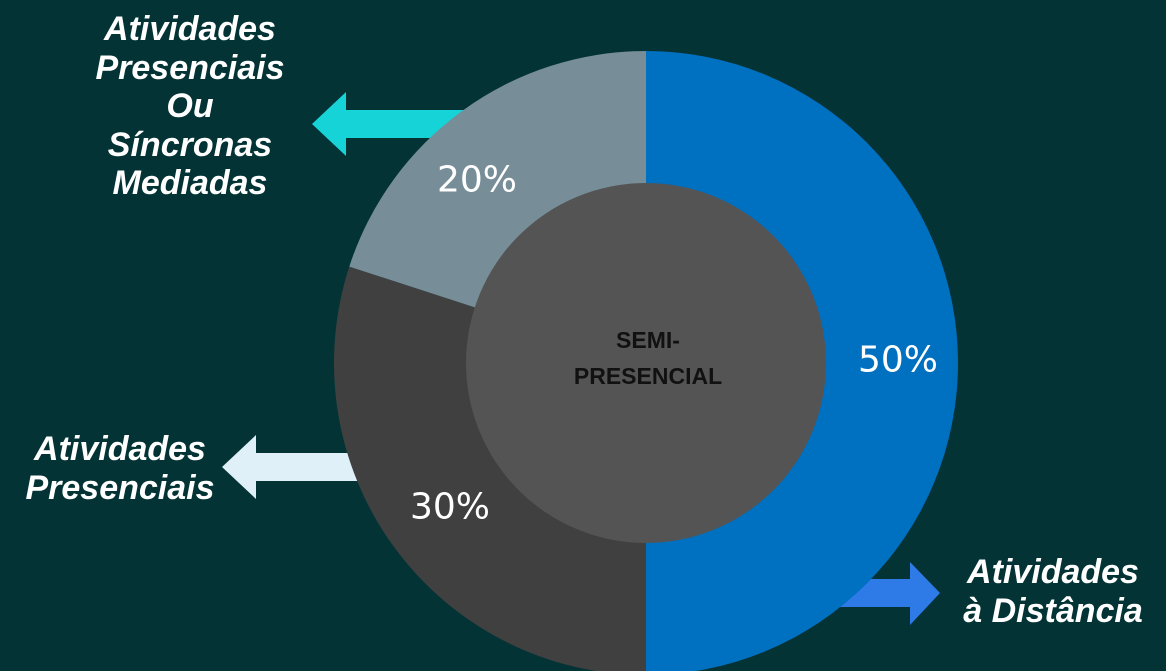 This screenshot has width=1166, height=671. What do you see at coordinates (898, 360) in the screenshot?
I see `slice-value-label: 50%` at bounding box center [898, 360].